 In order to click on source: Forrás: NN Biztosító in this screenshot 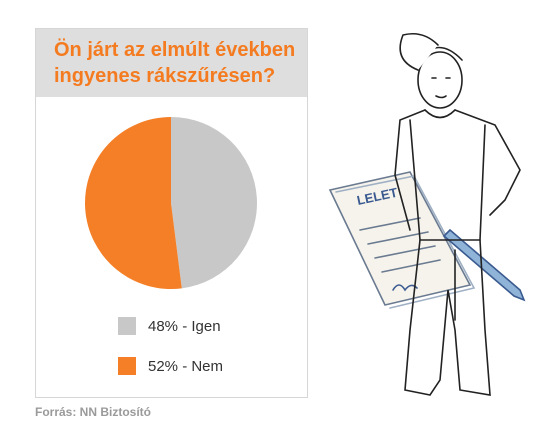, I will do `click(93, 412)`.